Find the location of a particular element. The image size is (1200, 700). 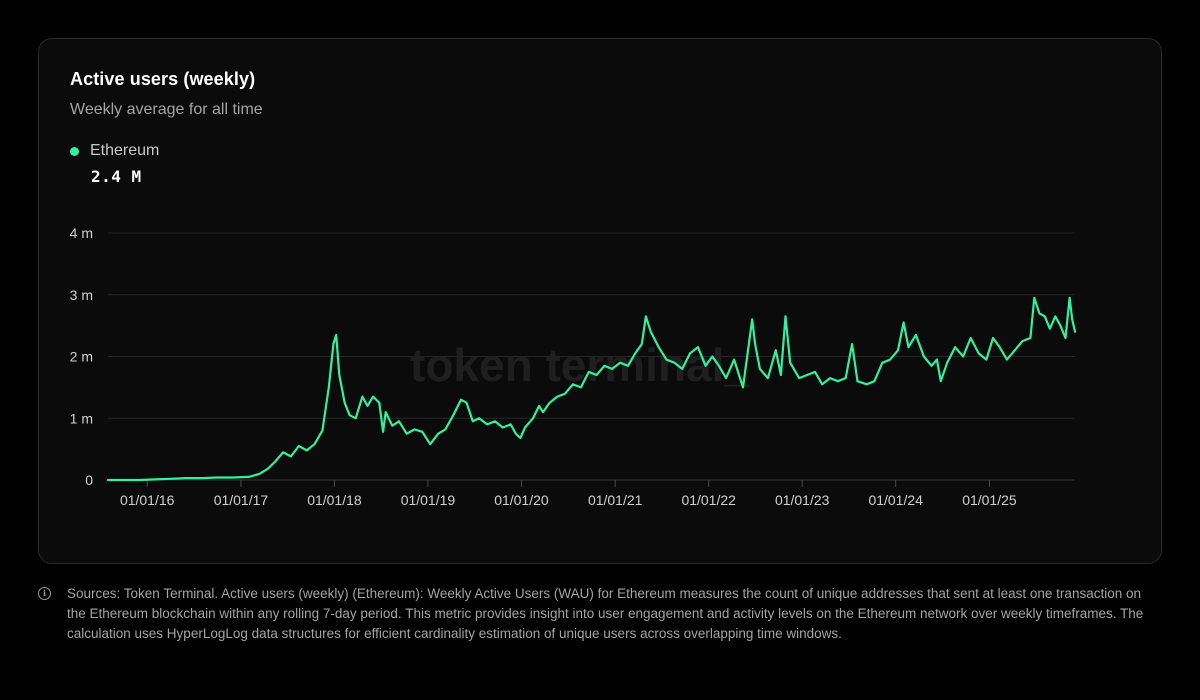

legend-item-ethereum: Ethereum is located at coordinates (114, 151).